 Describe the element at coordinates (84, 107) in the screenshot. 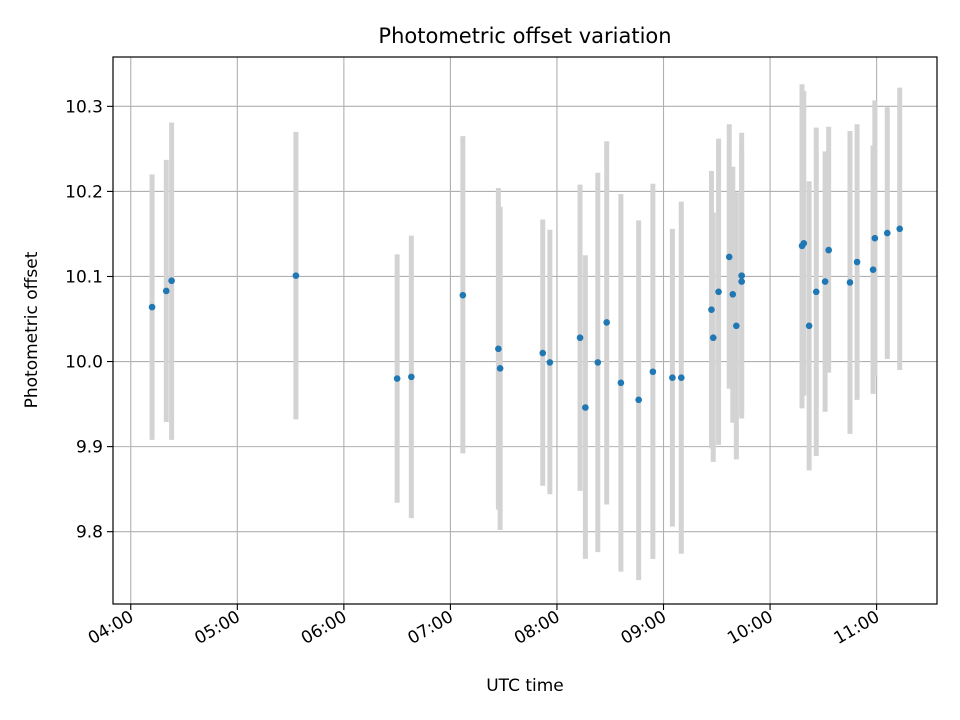

I see `y-tick-label: 10.3` at that location.